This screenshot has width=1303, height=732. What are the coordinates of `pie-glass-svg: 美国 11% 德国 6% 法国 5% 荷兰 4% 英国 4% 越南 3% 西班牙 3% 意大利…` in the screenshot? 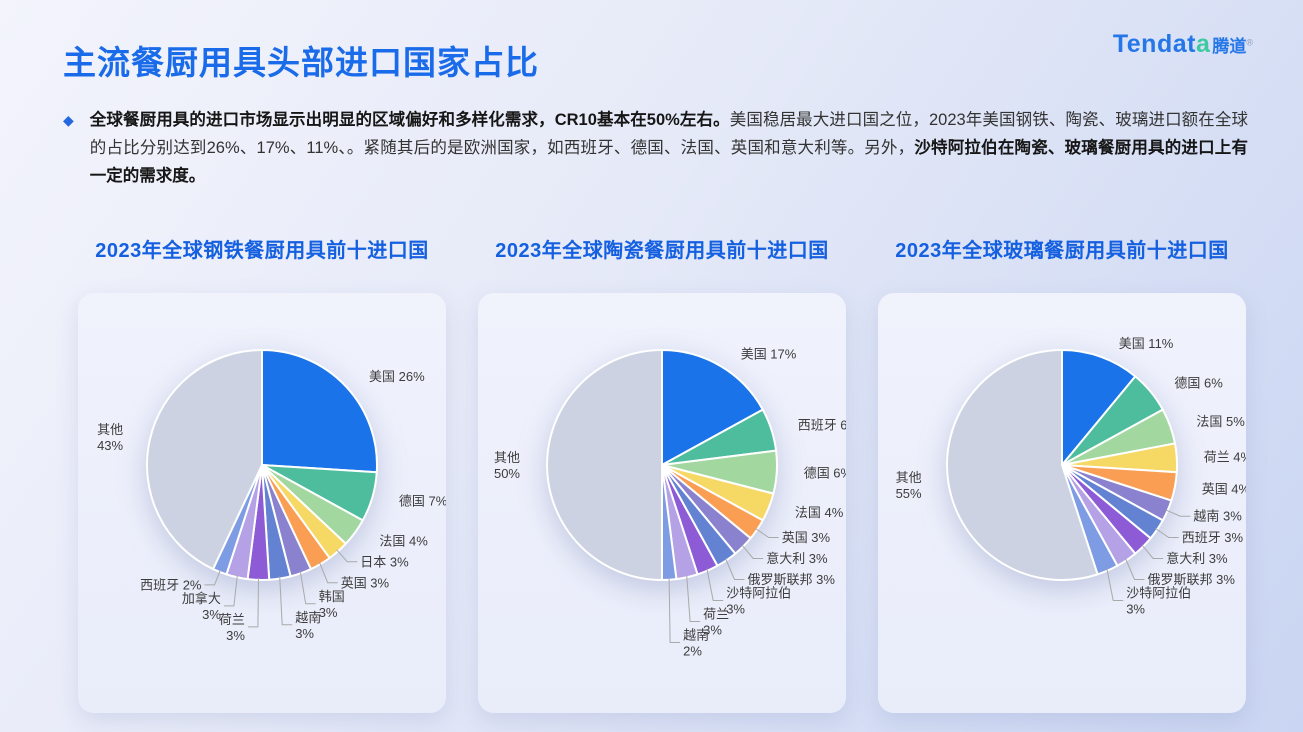 It's located at (1071, 476).